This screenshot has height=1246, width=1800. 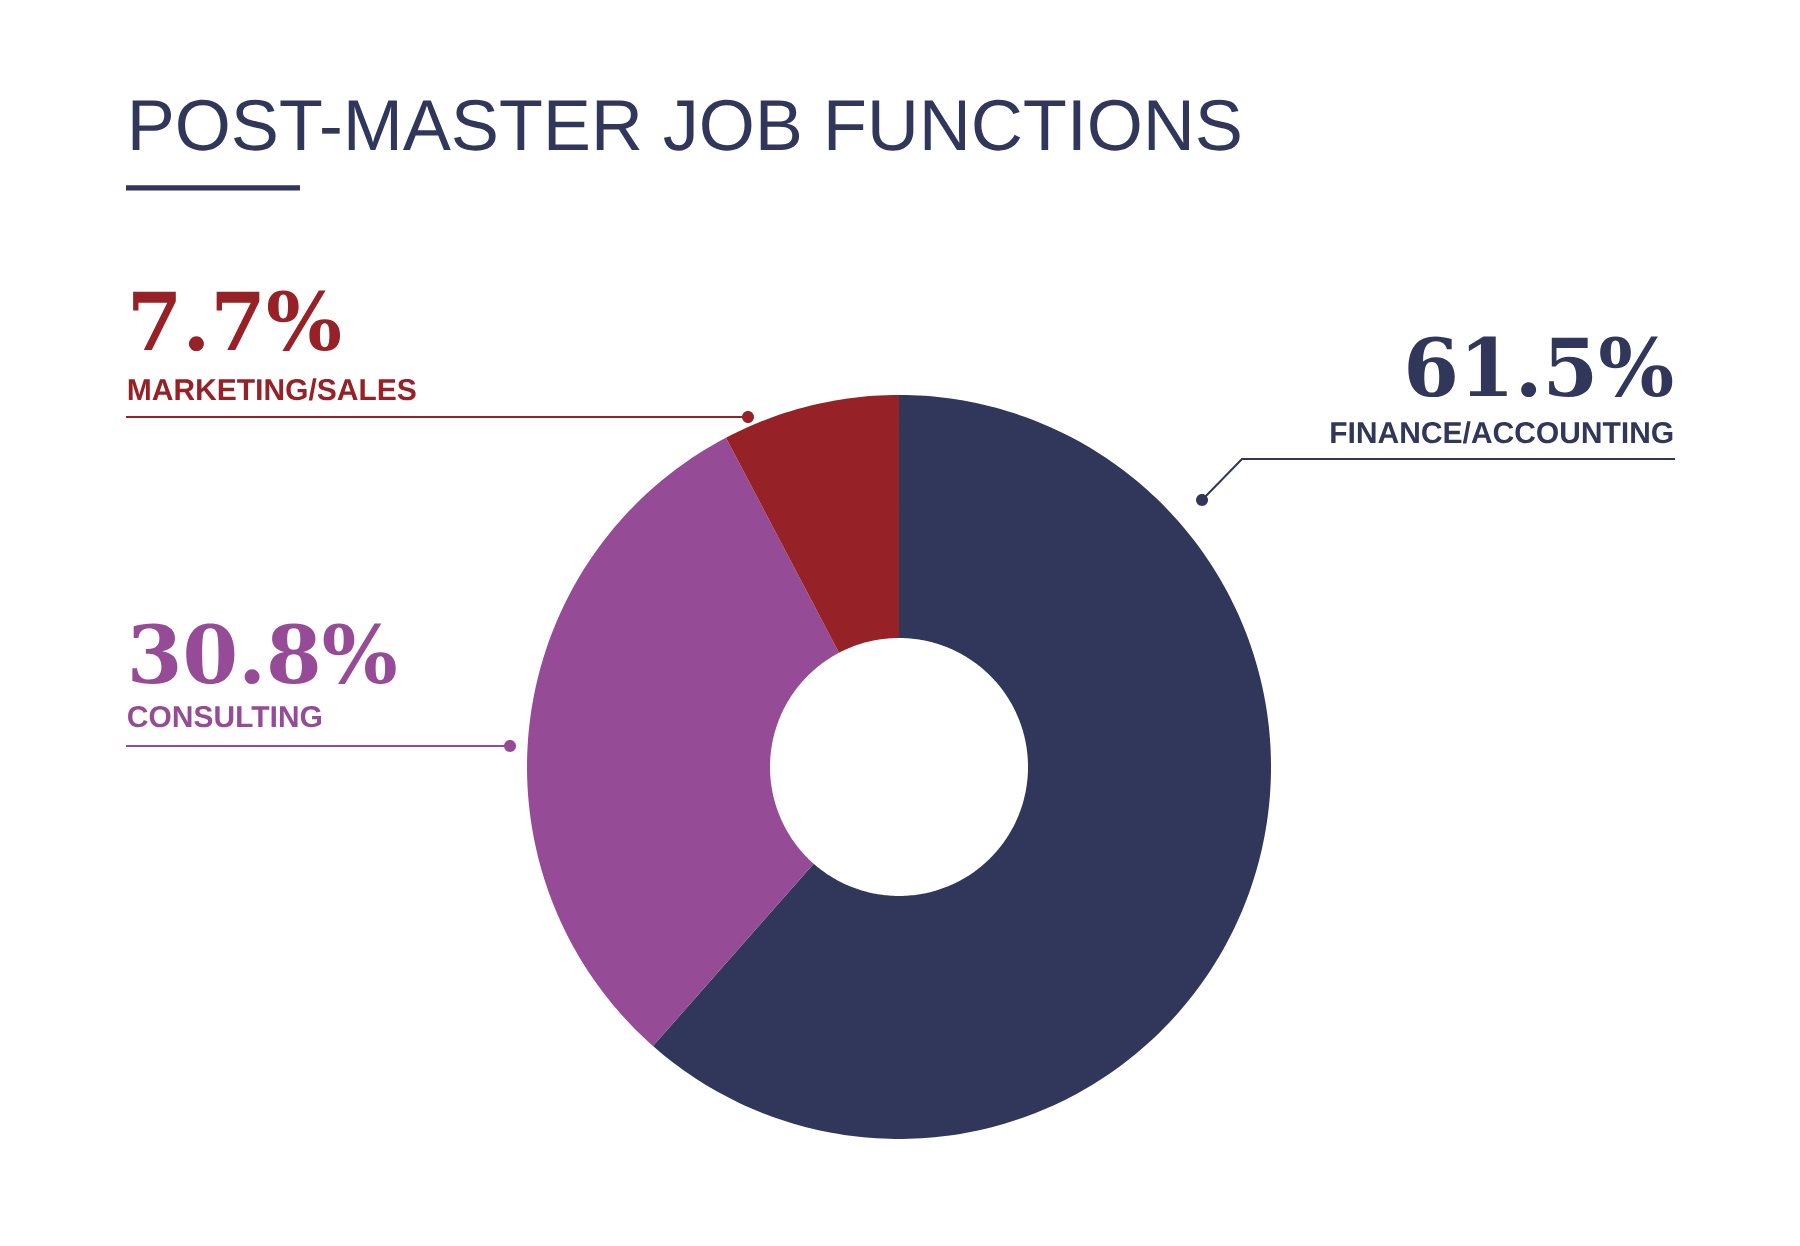 What do you see at coordinates (264, 654) in the screenshot?
I see `data-label: 30.8%` at bounding box center [264, 654].